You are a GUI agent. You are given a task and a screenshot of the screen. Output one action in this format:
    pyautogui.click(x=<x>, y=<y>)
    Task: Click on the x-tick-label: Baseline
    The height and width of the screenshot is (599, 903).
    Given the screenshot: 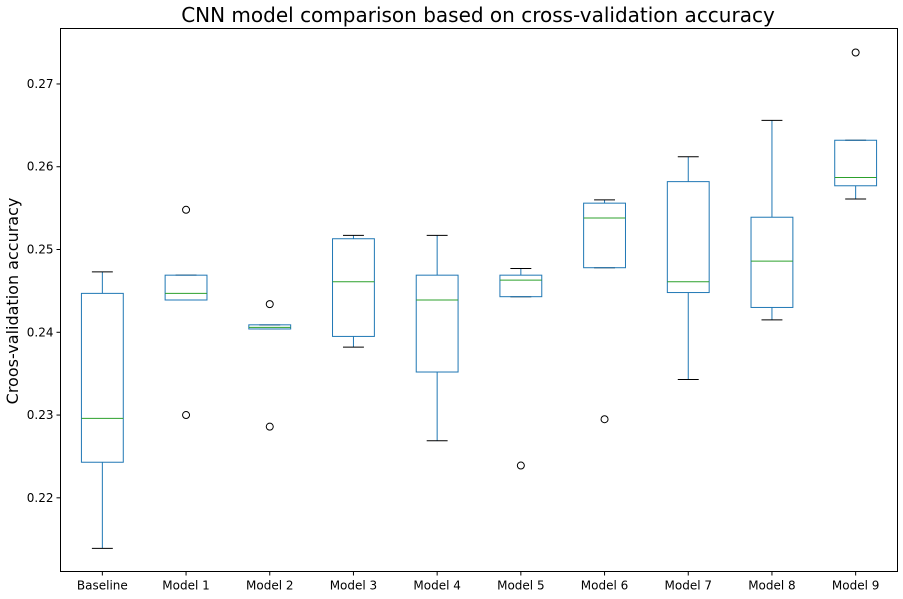 What is the action you would take?
    pyautogui.click(x=102, y=586)
    